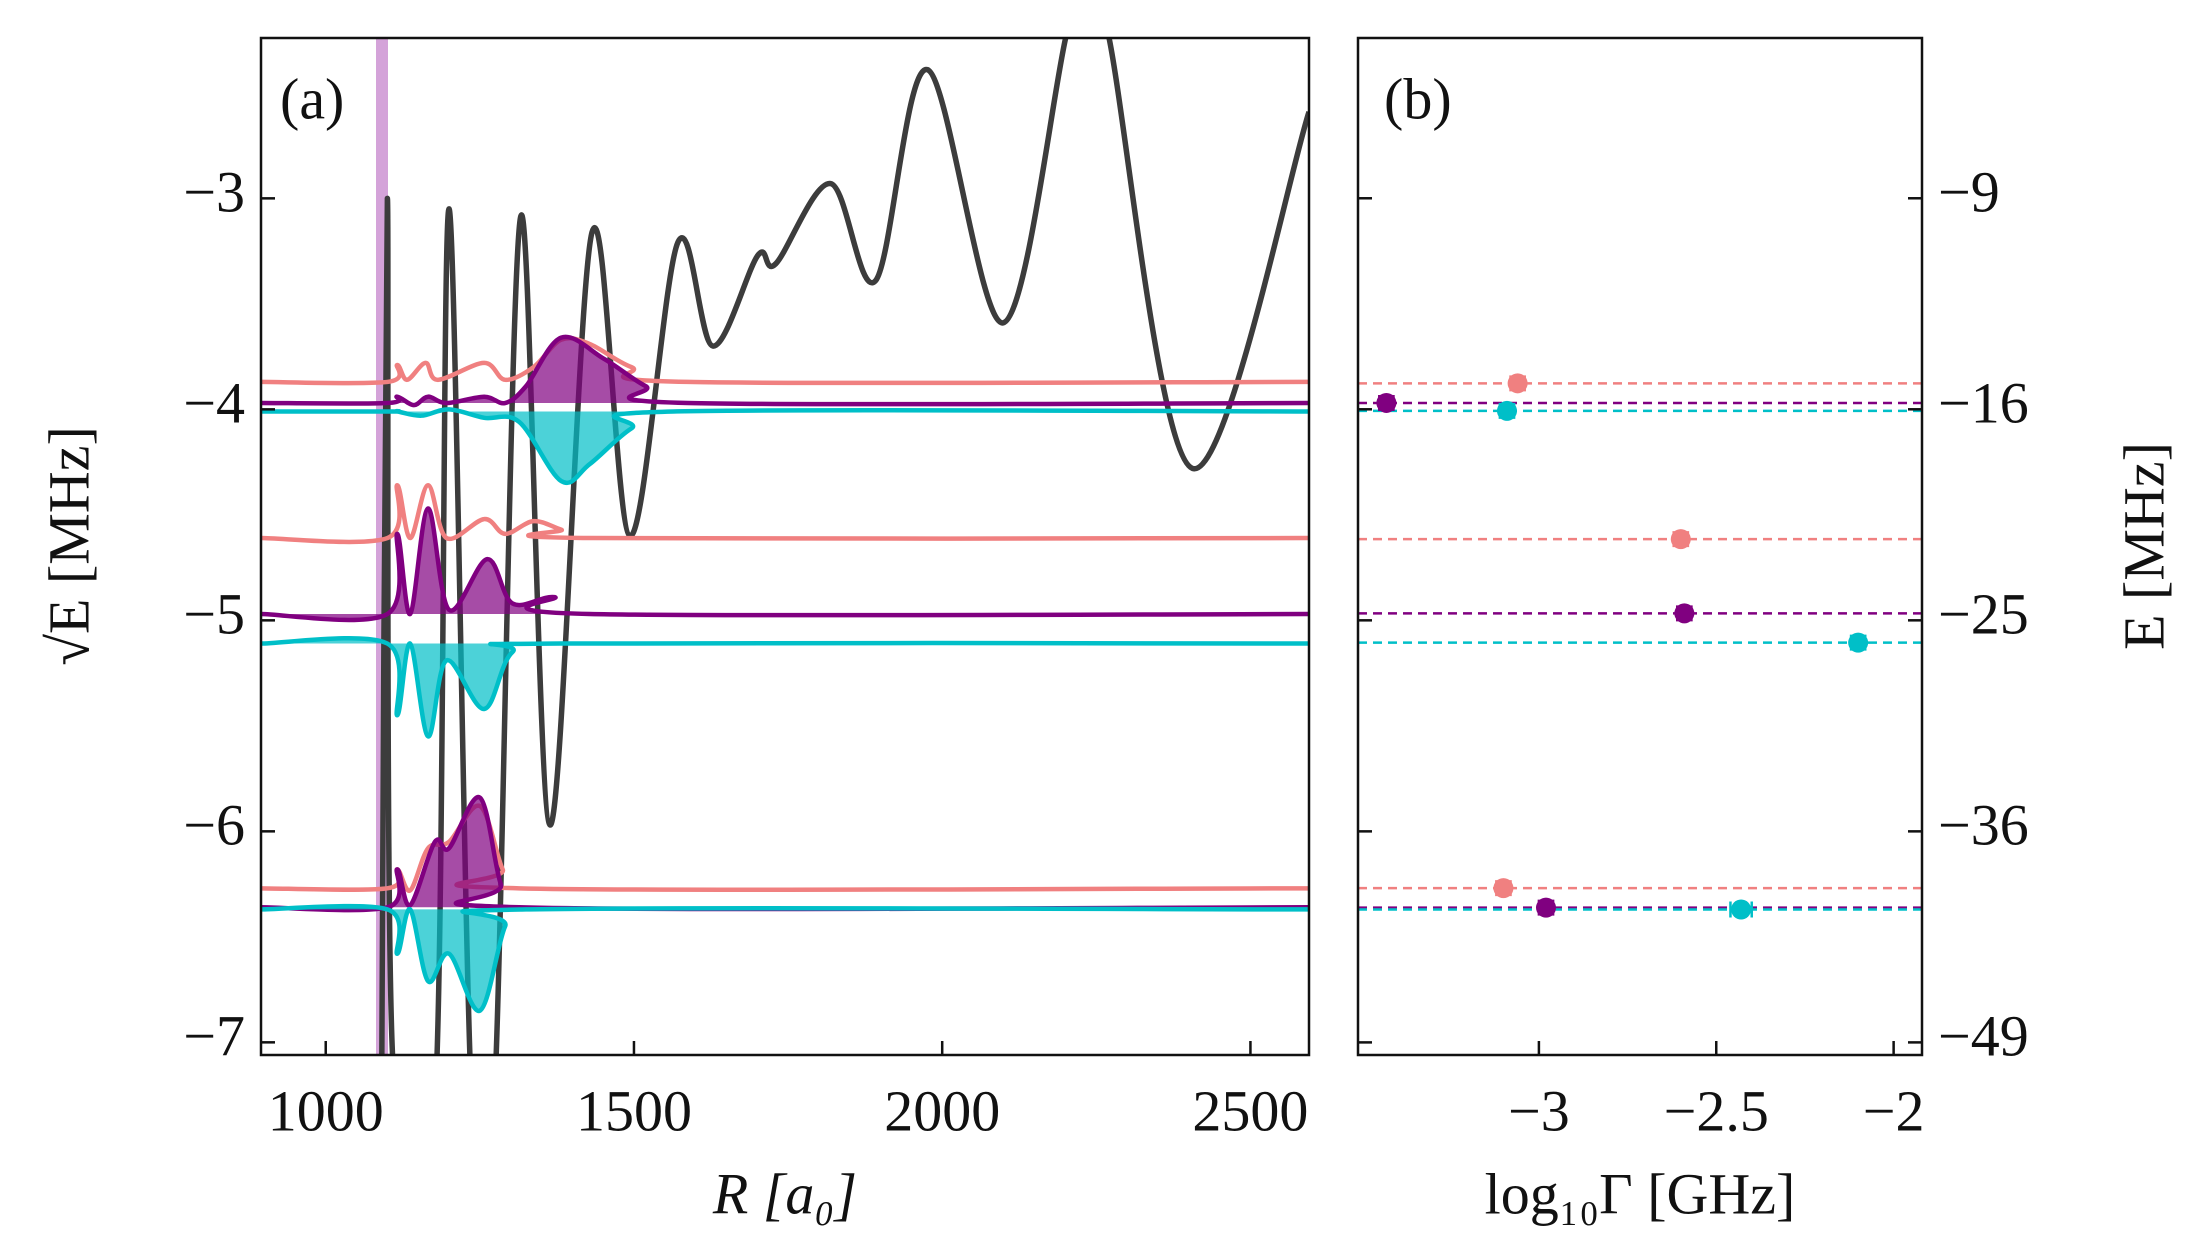  Describe the element at coordinates (214, 1036) in the screenshot. I see `y-tick-label: −7` at that location.